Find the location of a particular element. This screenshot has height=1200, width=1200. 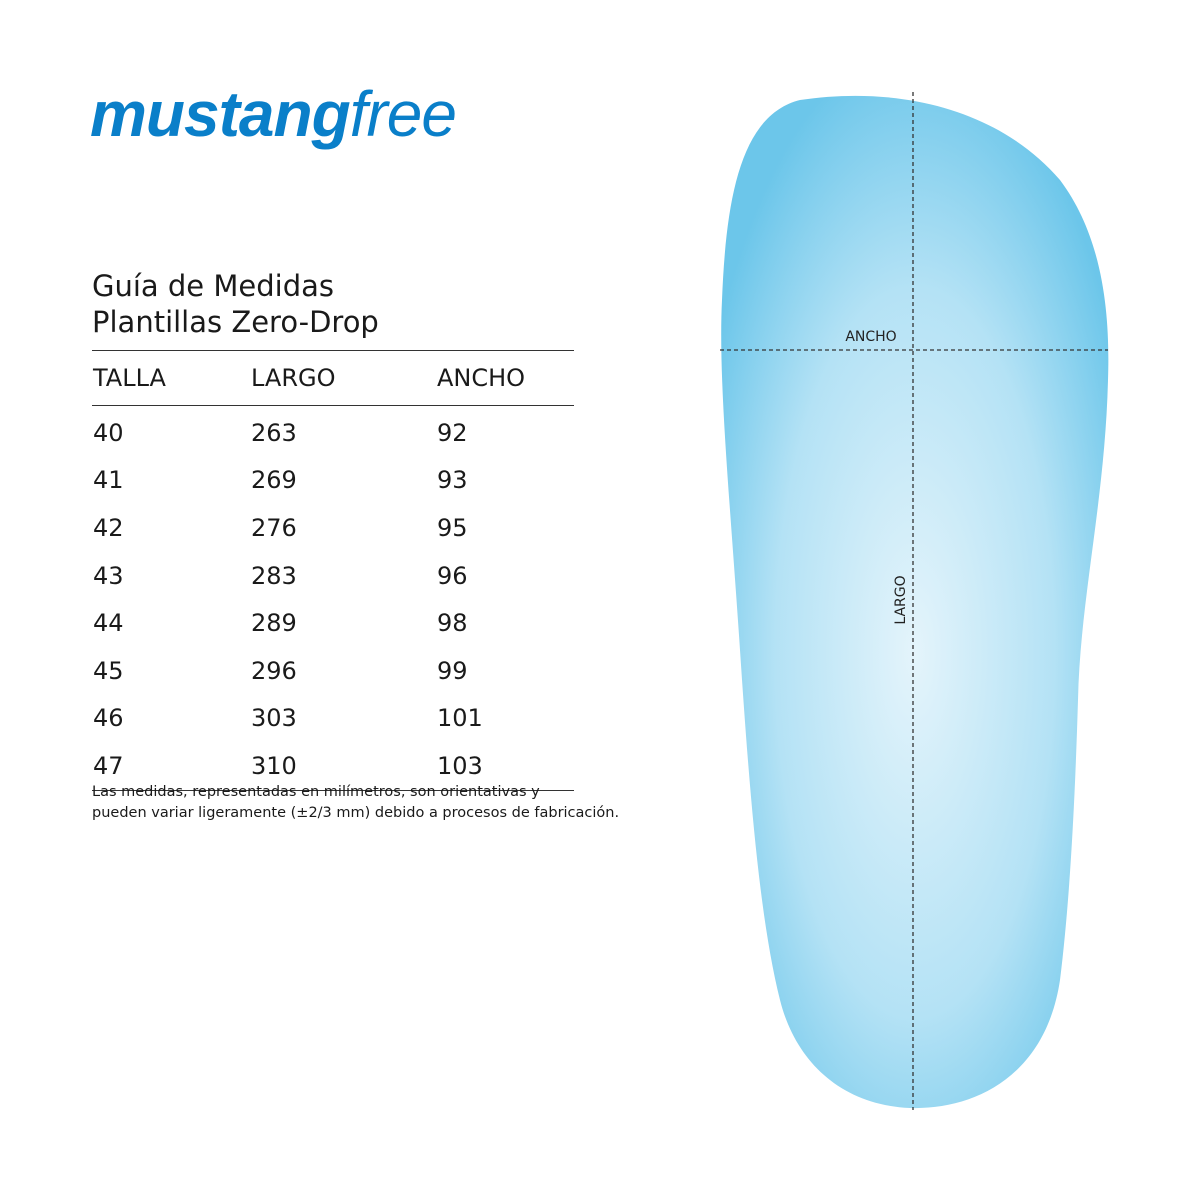

logo-light: free is located at coordinates (403, 114).